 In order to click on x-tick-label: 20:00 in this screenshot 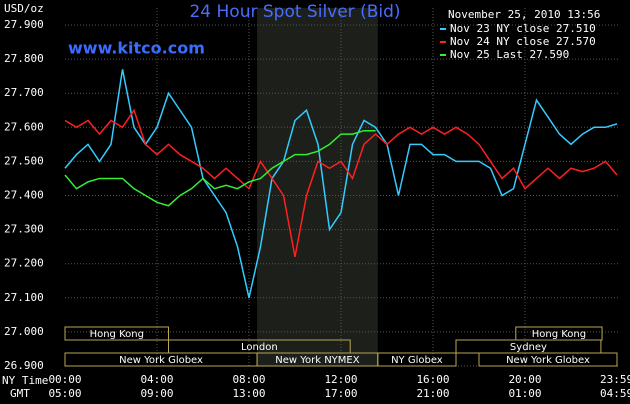, I will do `click(524, 379)`.